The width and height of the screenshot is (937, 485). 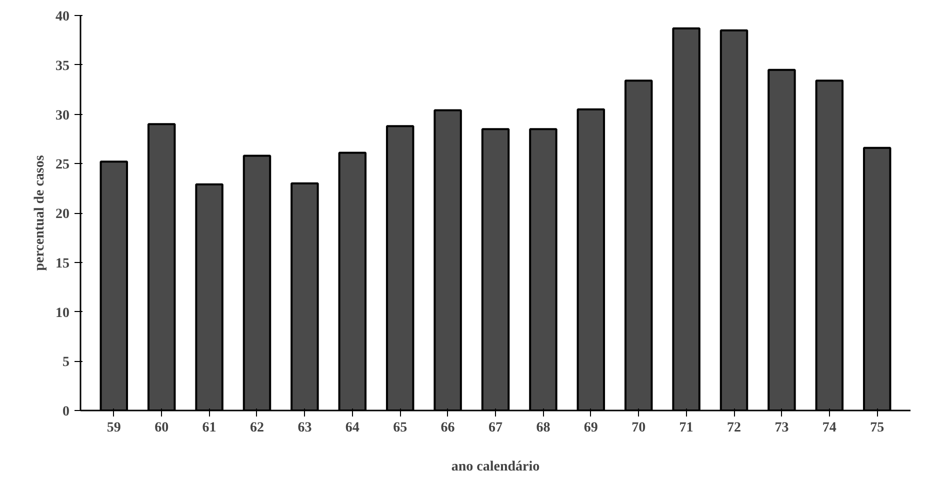 I want to click on x-axis-title: ano calendário, so click(x=495, y=467).